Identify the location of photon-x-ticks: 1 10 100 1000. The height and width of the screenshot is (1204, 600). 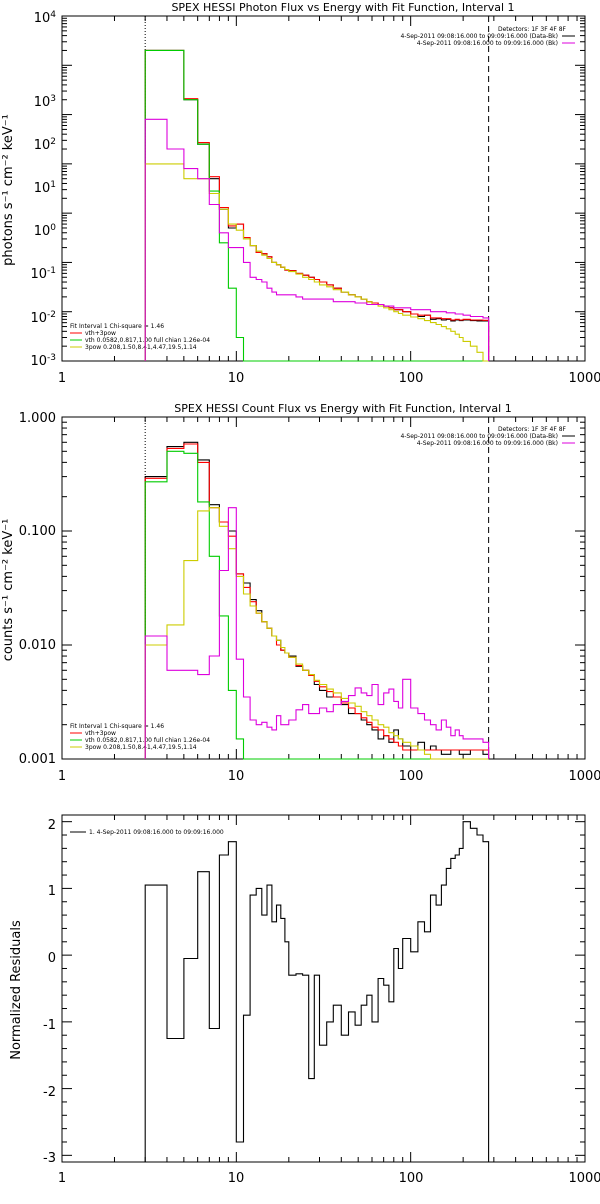
(329, 378).